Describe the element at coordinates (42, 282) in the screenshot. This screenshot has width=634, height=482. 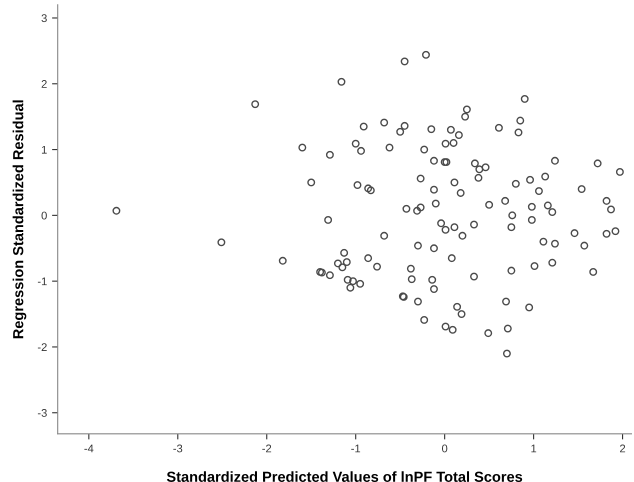
I see `y-tick-label: -1` at that location.